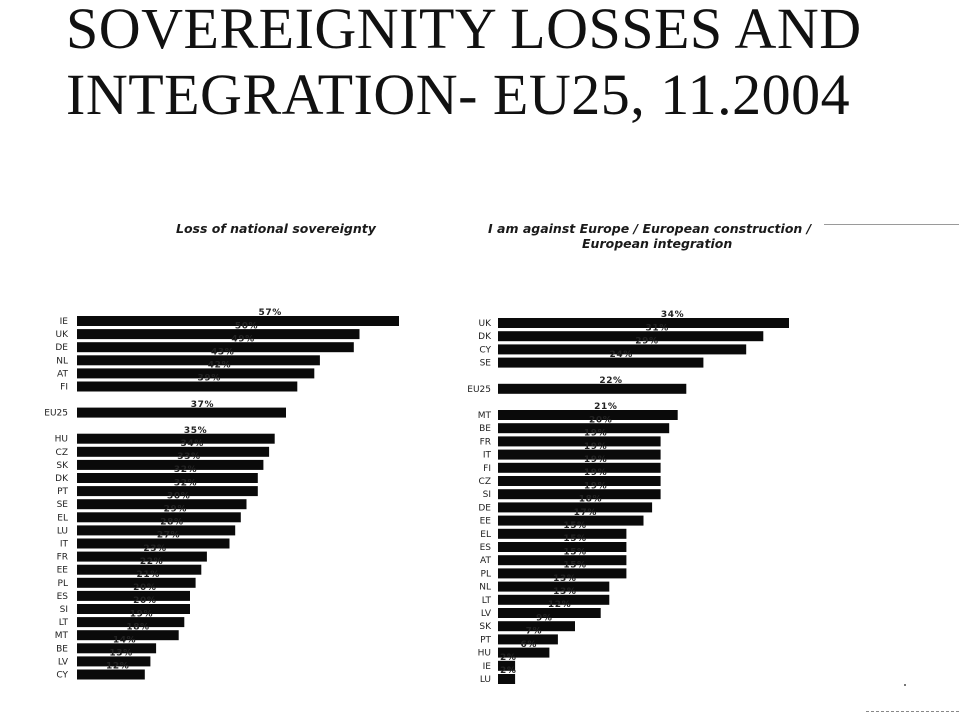 The width and height of the screenshot is (959, 717). What do you see at coordinates (185, 470) in the screenshot?
I see `value-label-dk: 32%` at bounding box center [185, 470].